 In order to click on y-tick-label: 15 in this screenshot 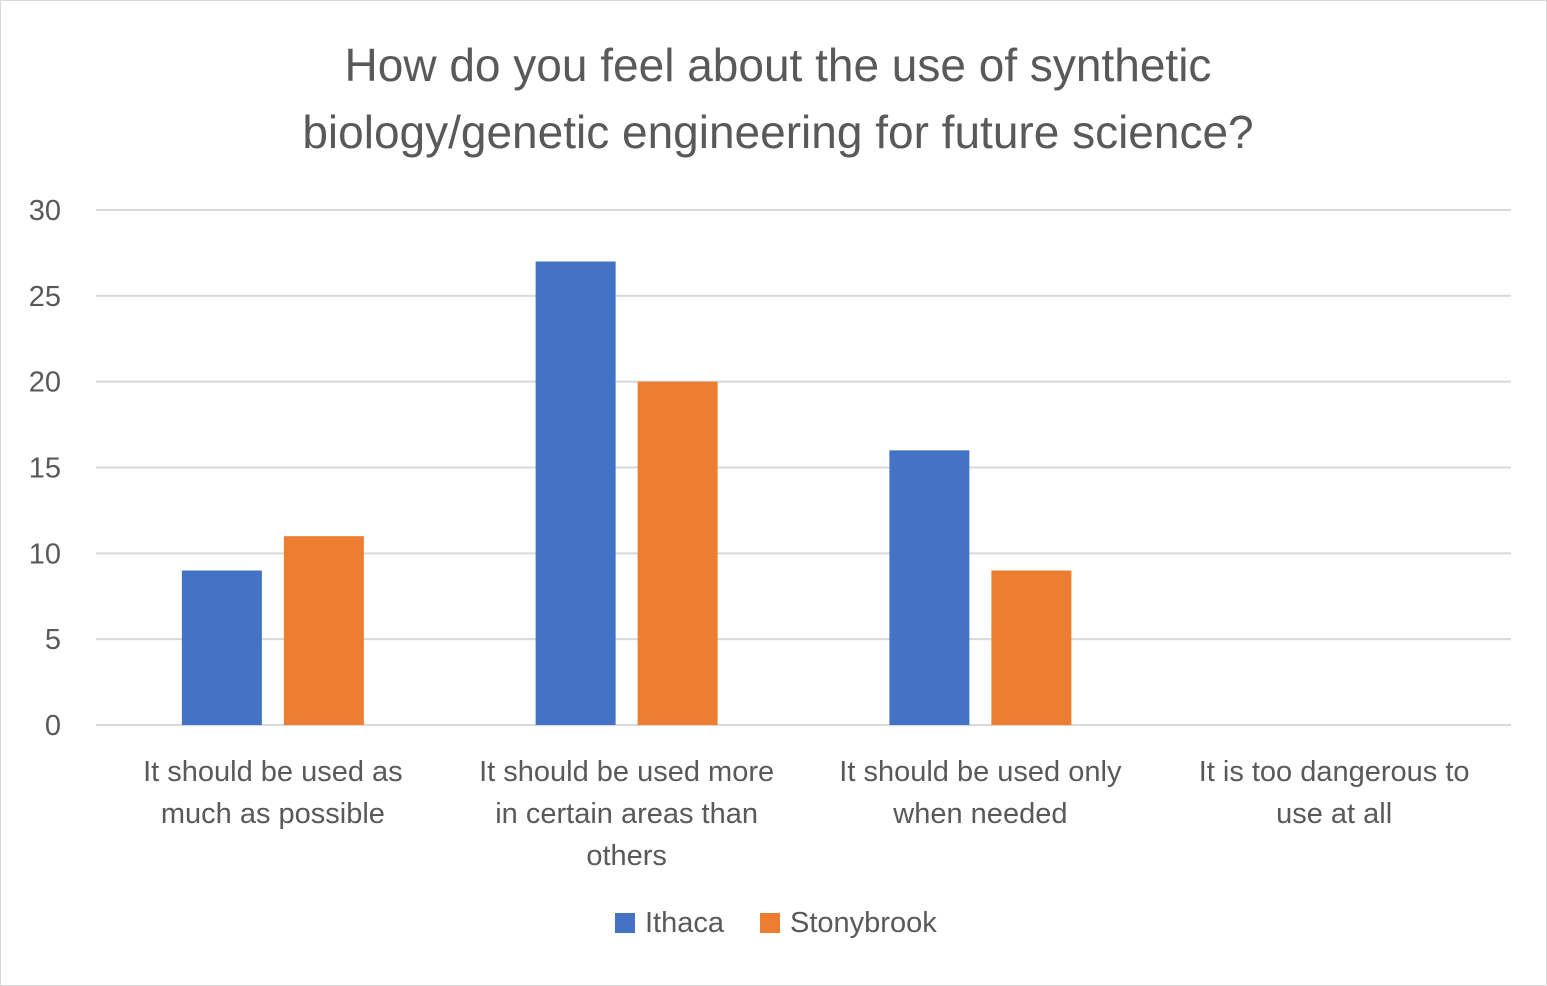, I will do `click(45, 469)`.